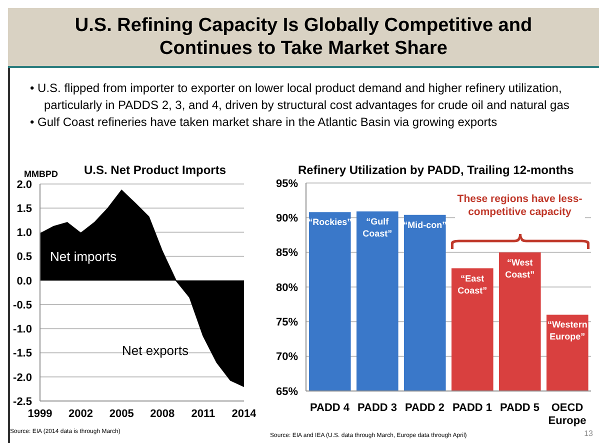 The image size is (599, 443). What do you see at coordinates (330, 408) in the screenshot?
I see `x-tick-label: PADD 4` at bounding box center [330, 408].